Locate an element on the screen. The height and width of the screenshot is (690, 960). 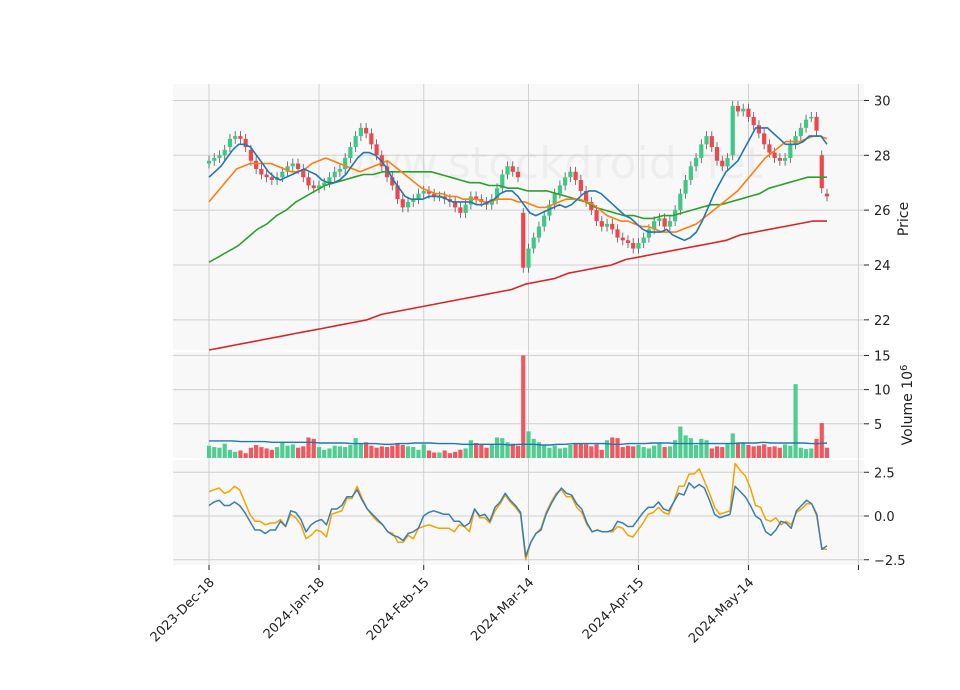
ma20-line is located at coordinates (517, 217).